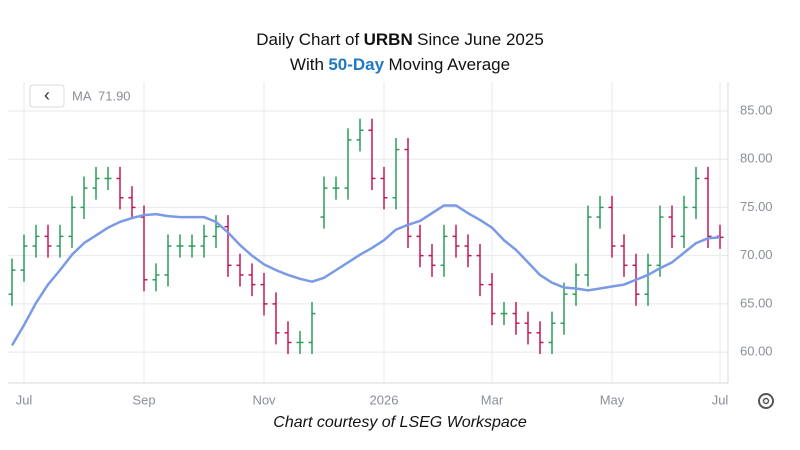  What do you see at coordinates (492, 399) in the screenshot?
I see `x-tick-label: Mar` at bounding box center [492, 399].